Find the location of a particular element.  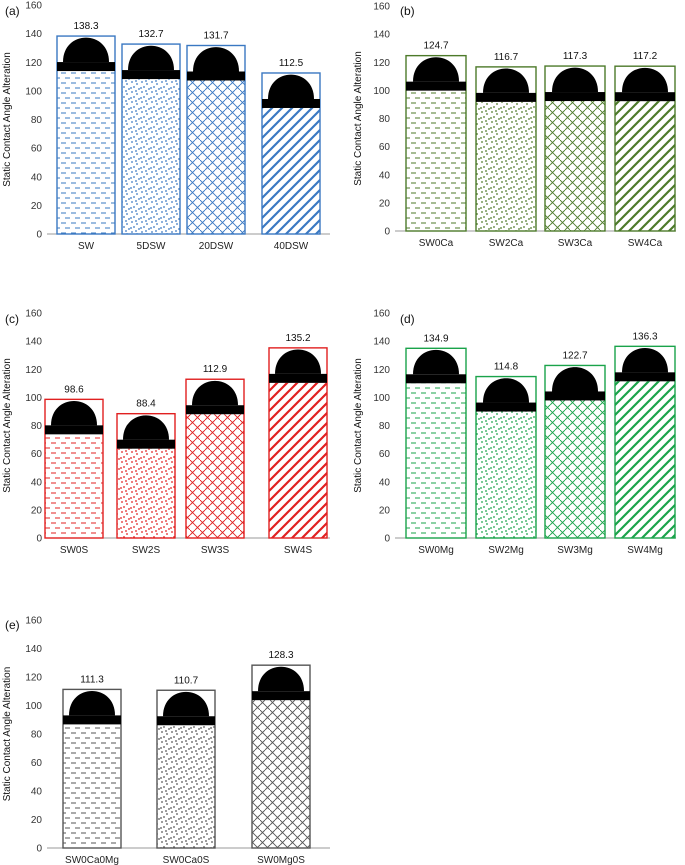

value-label: 112.9 is located at coordinates (215, 369).